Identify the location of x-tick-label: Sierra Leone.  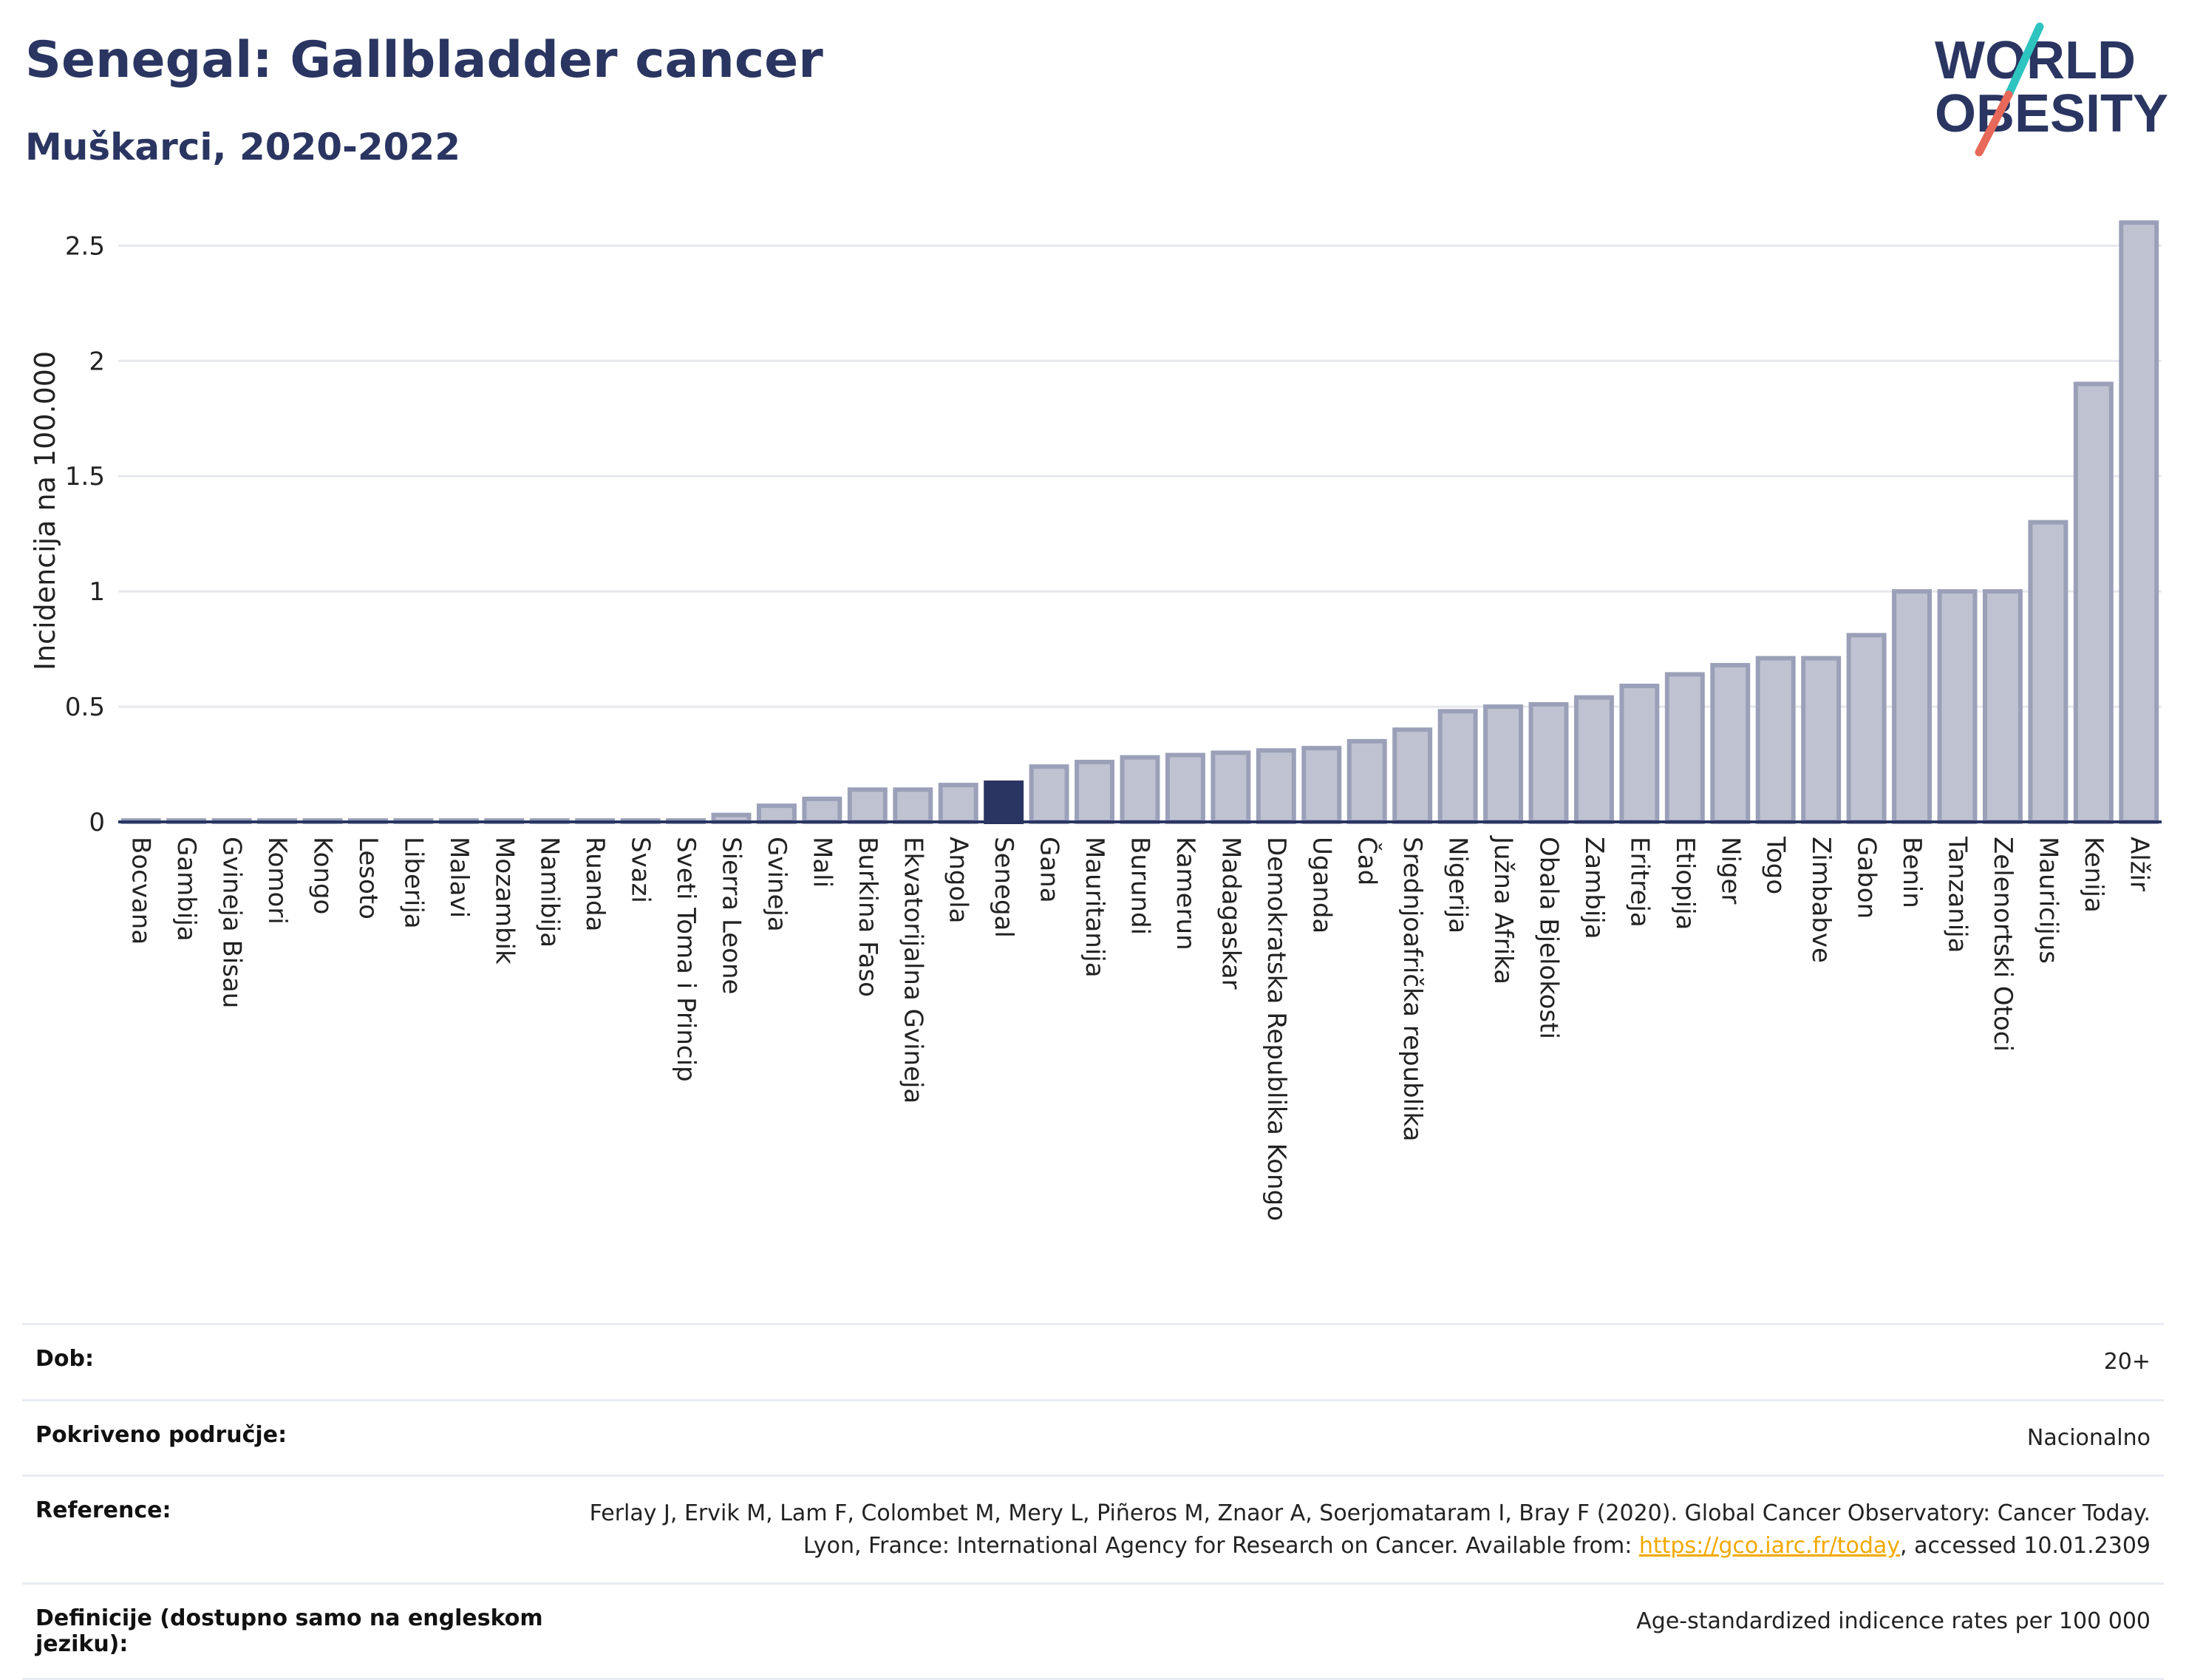
(732, 915).